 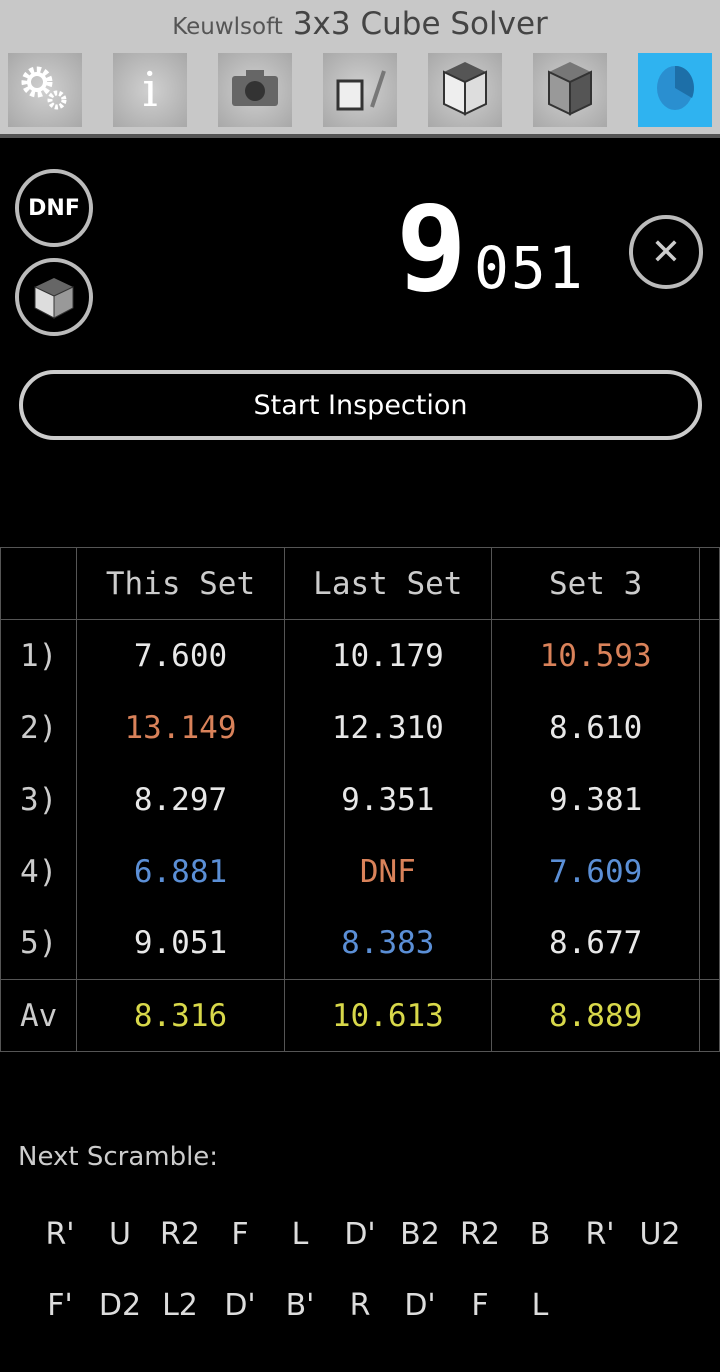 What do you see at coordinates (120, 1305) in the screenshot?
I see `scramble-move: D2` at bounding box center [120, 1305].